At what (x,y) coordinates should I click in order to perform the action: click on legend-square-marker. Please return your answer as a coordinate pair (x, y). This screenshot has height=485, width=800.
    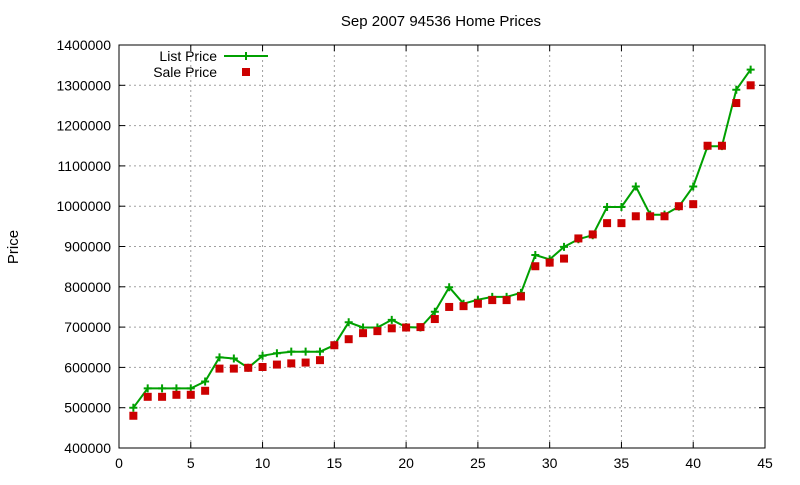
    Looking at the image, I should click on (246, 72).